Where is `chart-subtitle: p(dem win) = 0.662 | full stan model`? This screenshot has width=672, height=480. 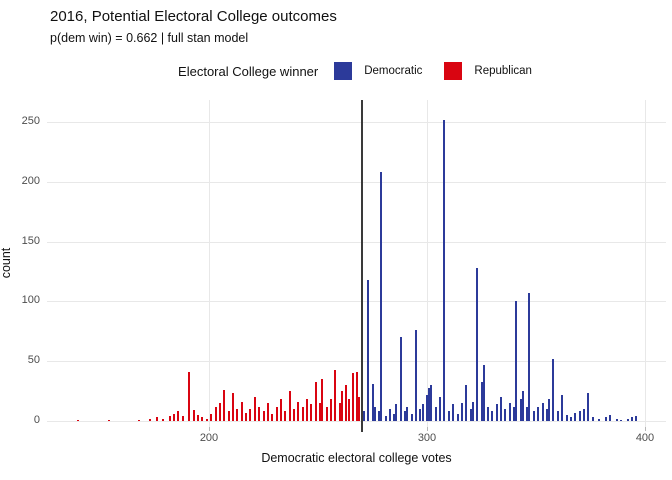
chart-subtitle: p(dem win) = 0.662 | full stan model is located at coordinates (149, 38).